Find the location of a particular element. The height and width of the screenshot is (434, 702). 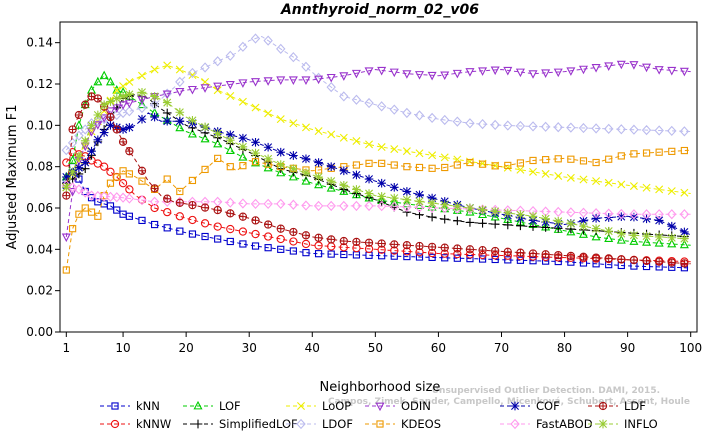

legend-item-ldf: LDF is located at coordinates (617, 406).